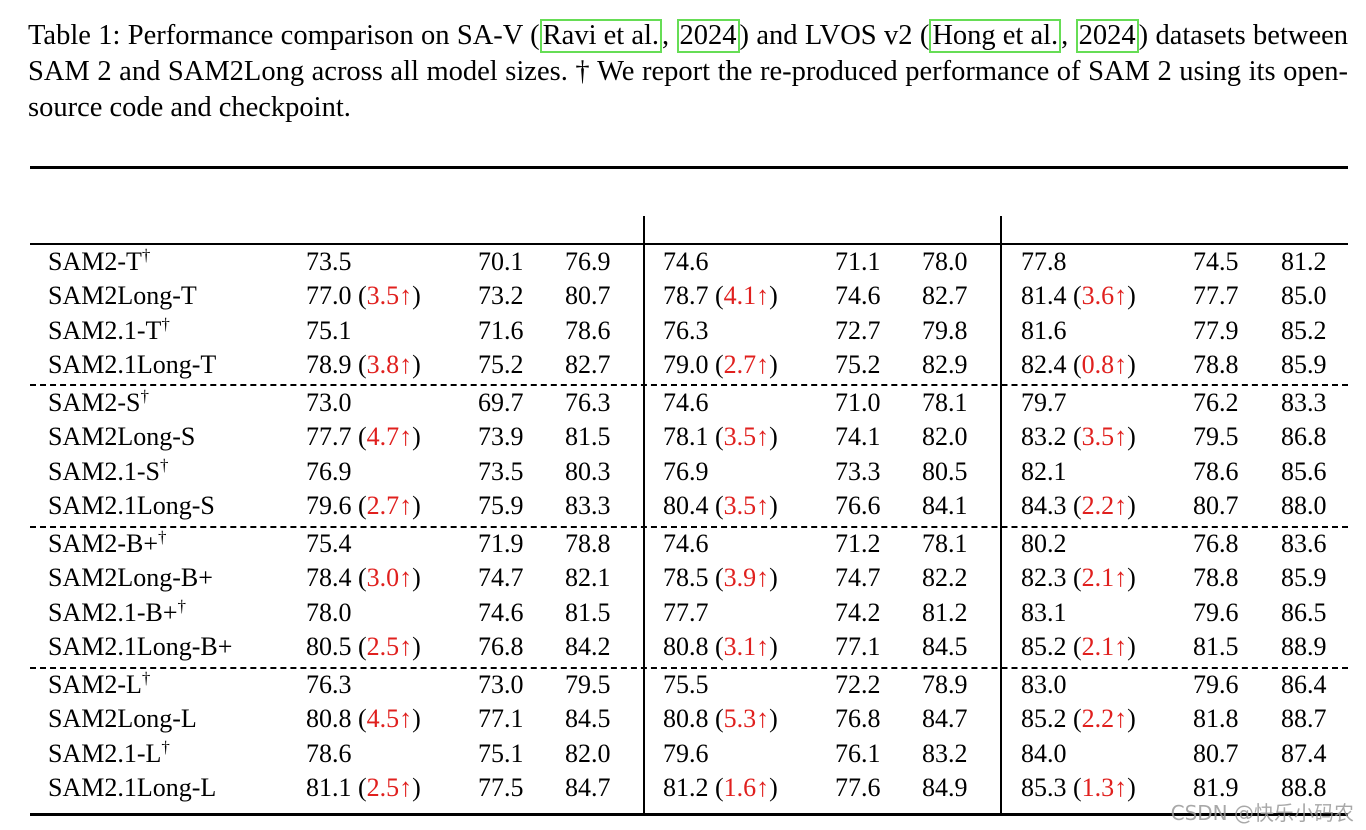  Describe the element at coordinates (995, 36) in the screenshot. I see `citation-link-hong: Hong et al.` at that location.